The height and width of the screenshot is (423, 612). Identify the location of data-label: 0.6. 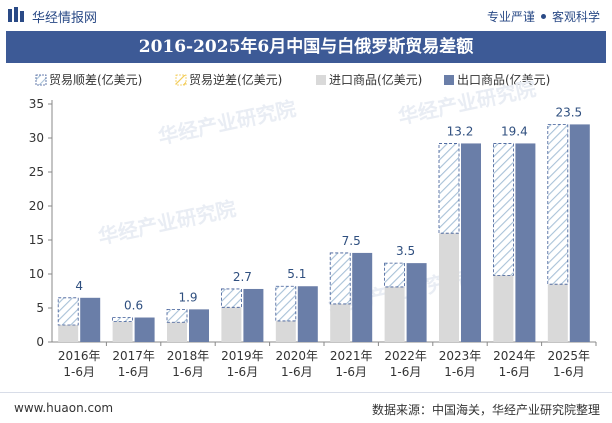
(133, 306).